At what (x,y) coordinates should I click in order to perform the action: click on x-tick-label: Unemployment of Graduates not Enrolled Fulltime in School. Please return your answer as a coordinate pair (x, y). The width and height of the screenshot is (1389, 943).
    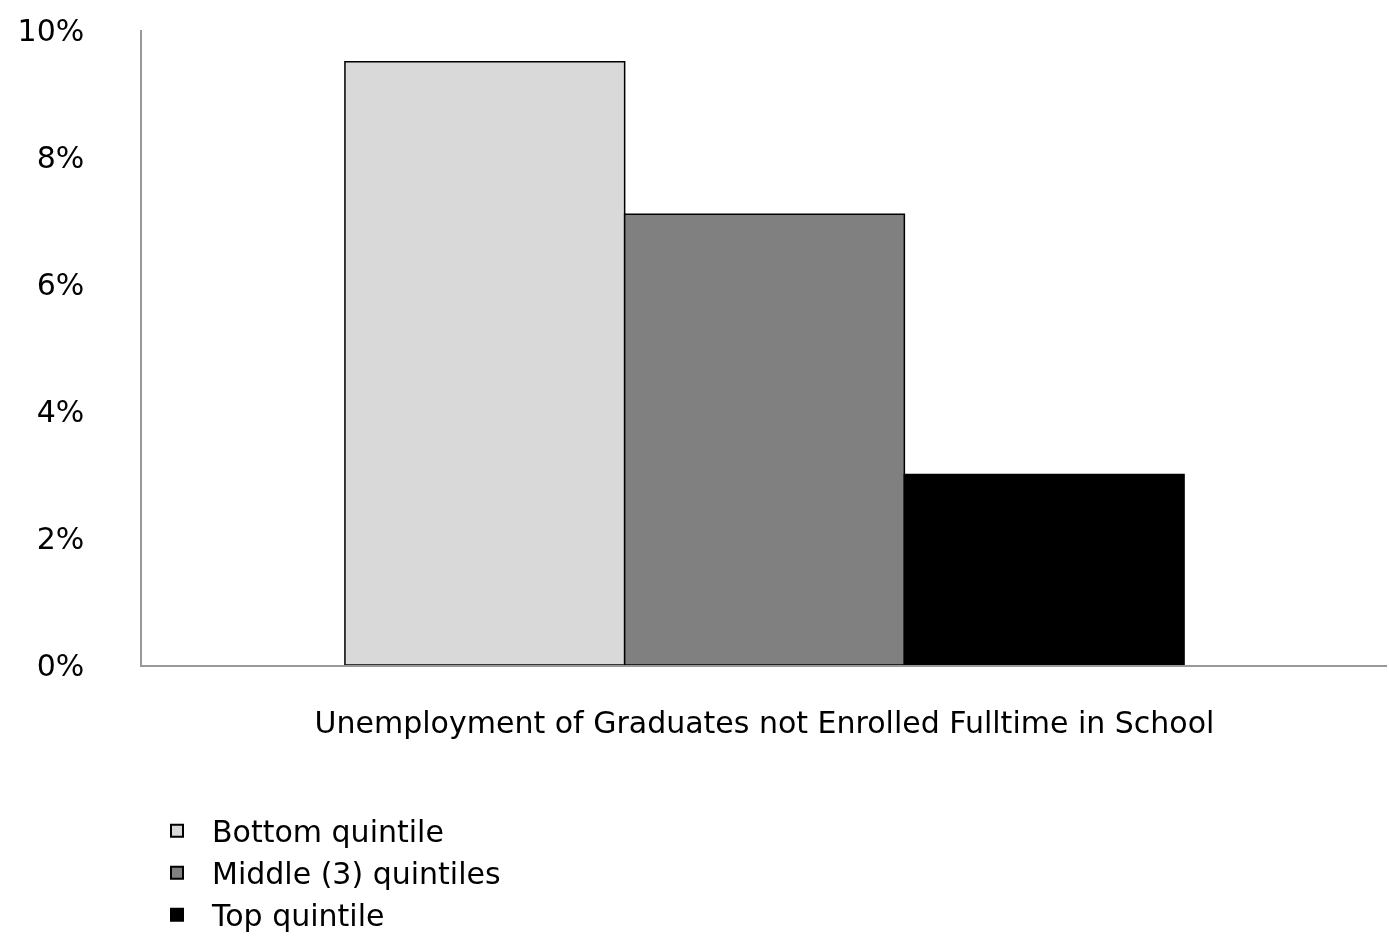
    Looking at the image, I should click on (764, 722).